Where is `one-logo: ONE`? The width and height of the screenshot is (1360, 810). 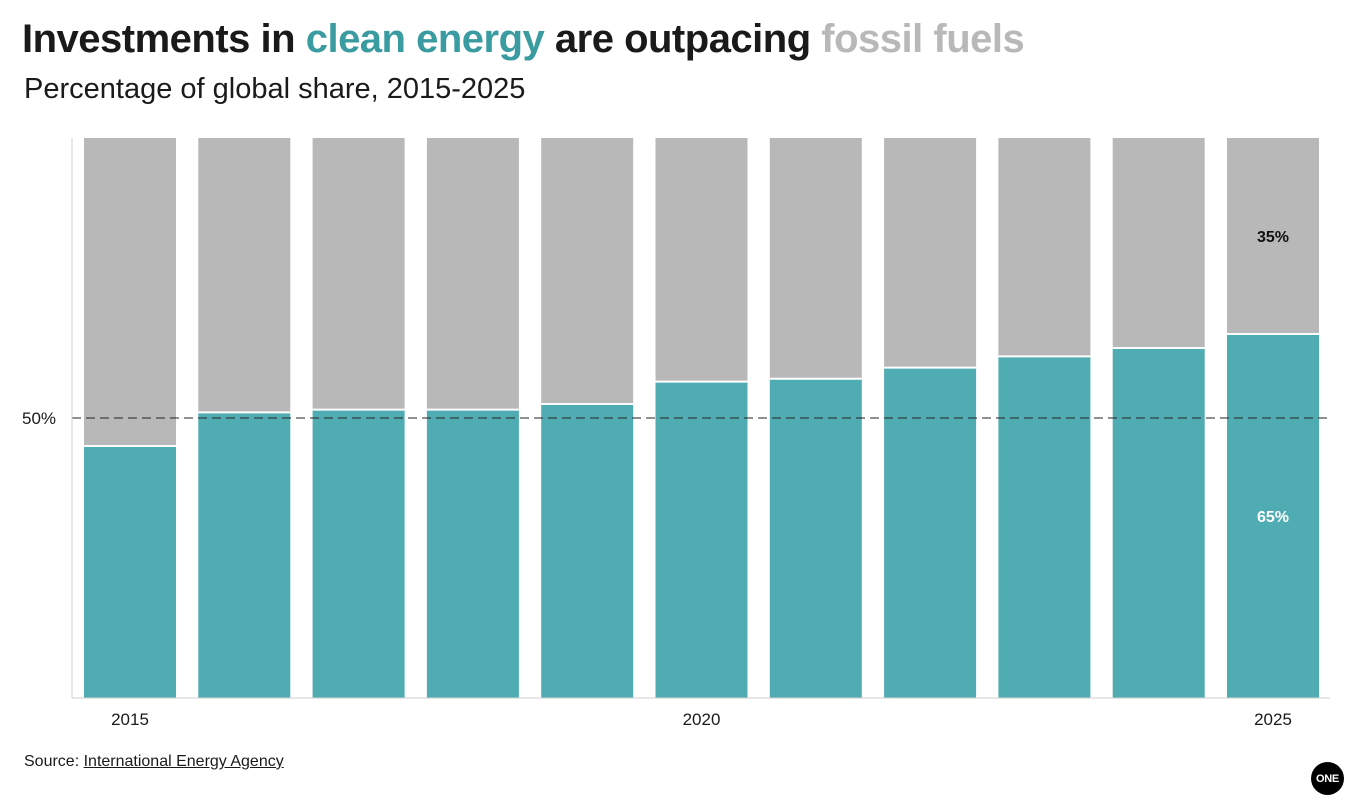
one-logo: ONE is located at coordinates (1327, 778).